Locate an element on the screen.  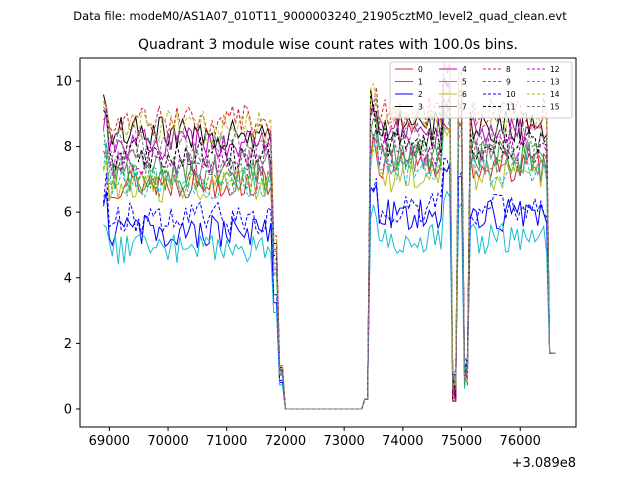
legend-label-5: 5 is located at coordinates (464, 82).